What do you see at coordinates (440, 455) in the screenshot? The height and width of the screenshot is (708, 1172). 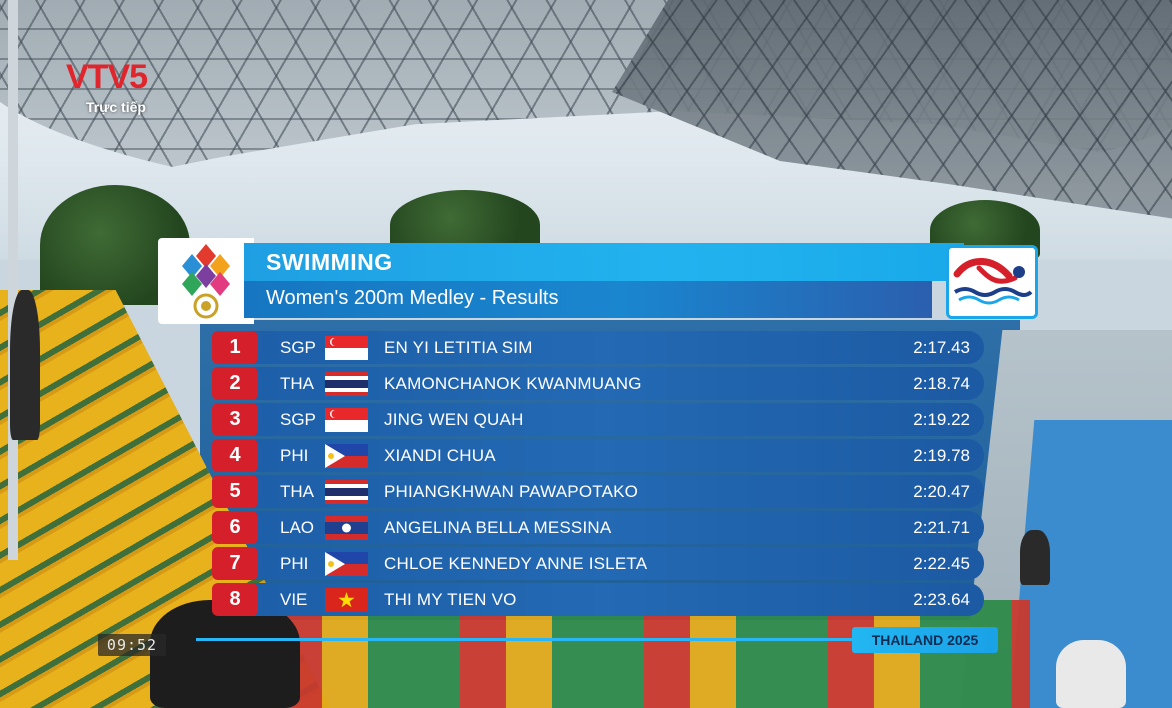 I see `athlete-name: XIANDI CHUA` at bounding box center [440, 455].